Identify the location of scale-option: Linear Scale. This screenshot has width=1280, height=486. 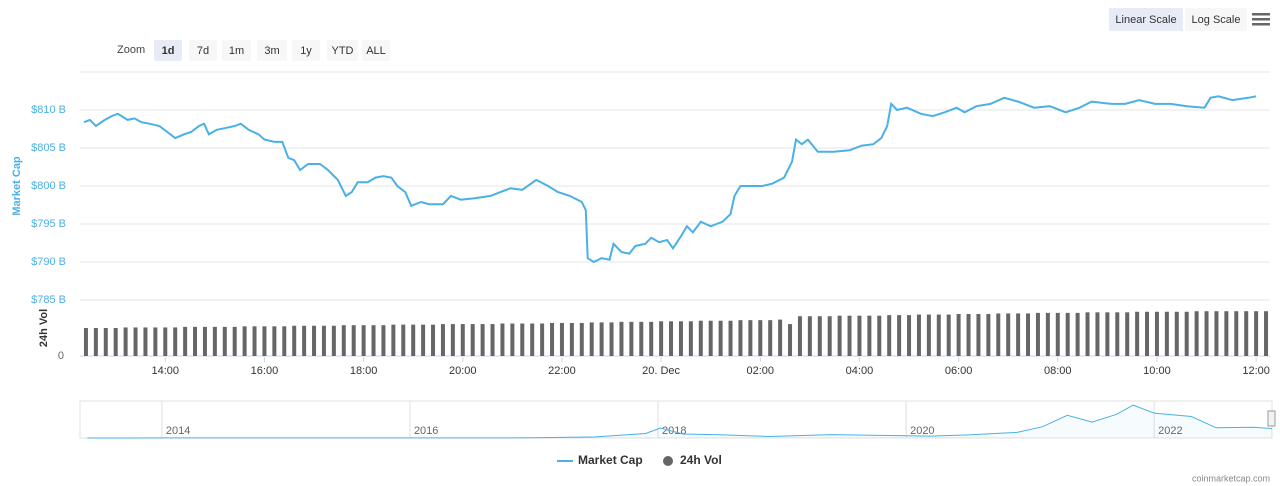
(1145, 20).